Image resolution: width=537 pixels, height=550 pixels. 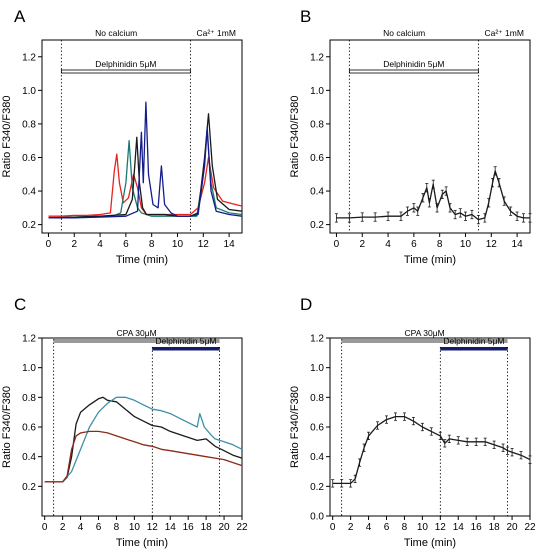 I want to click on panel-letter: A, so click(x=20, y=16).